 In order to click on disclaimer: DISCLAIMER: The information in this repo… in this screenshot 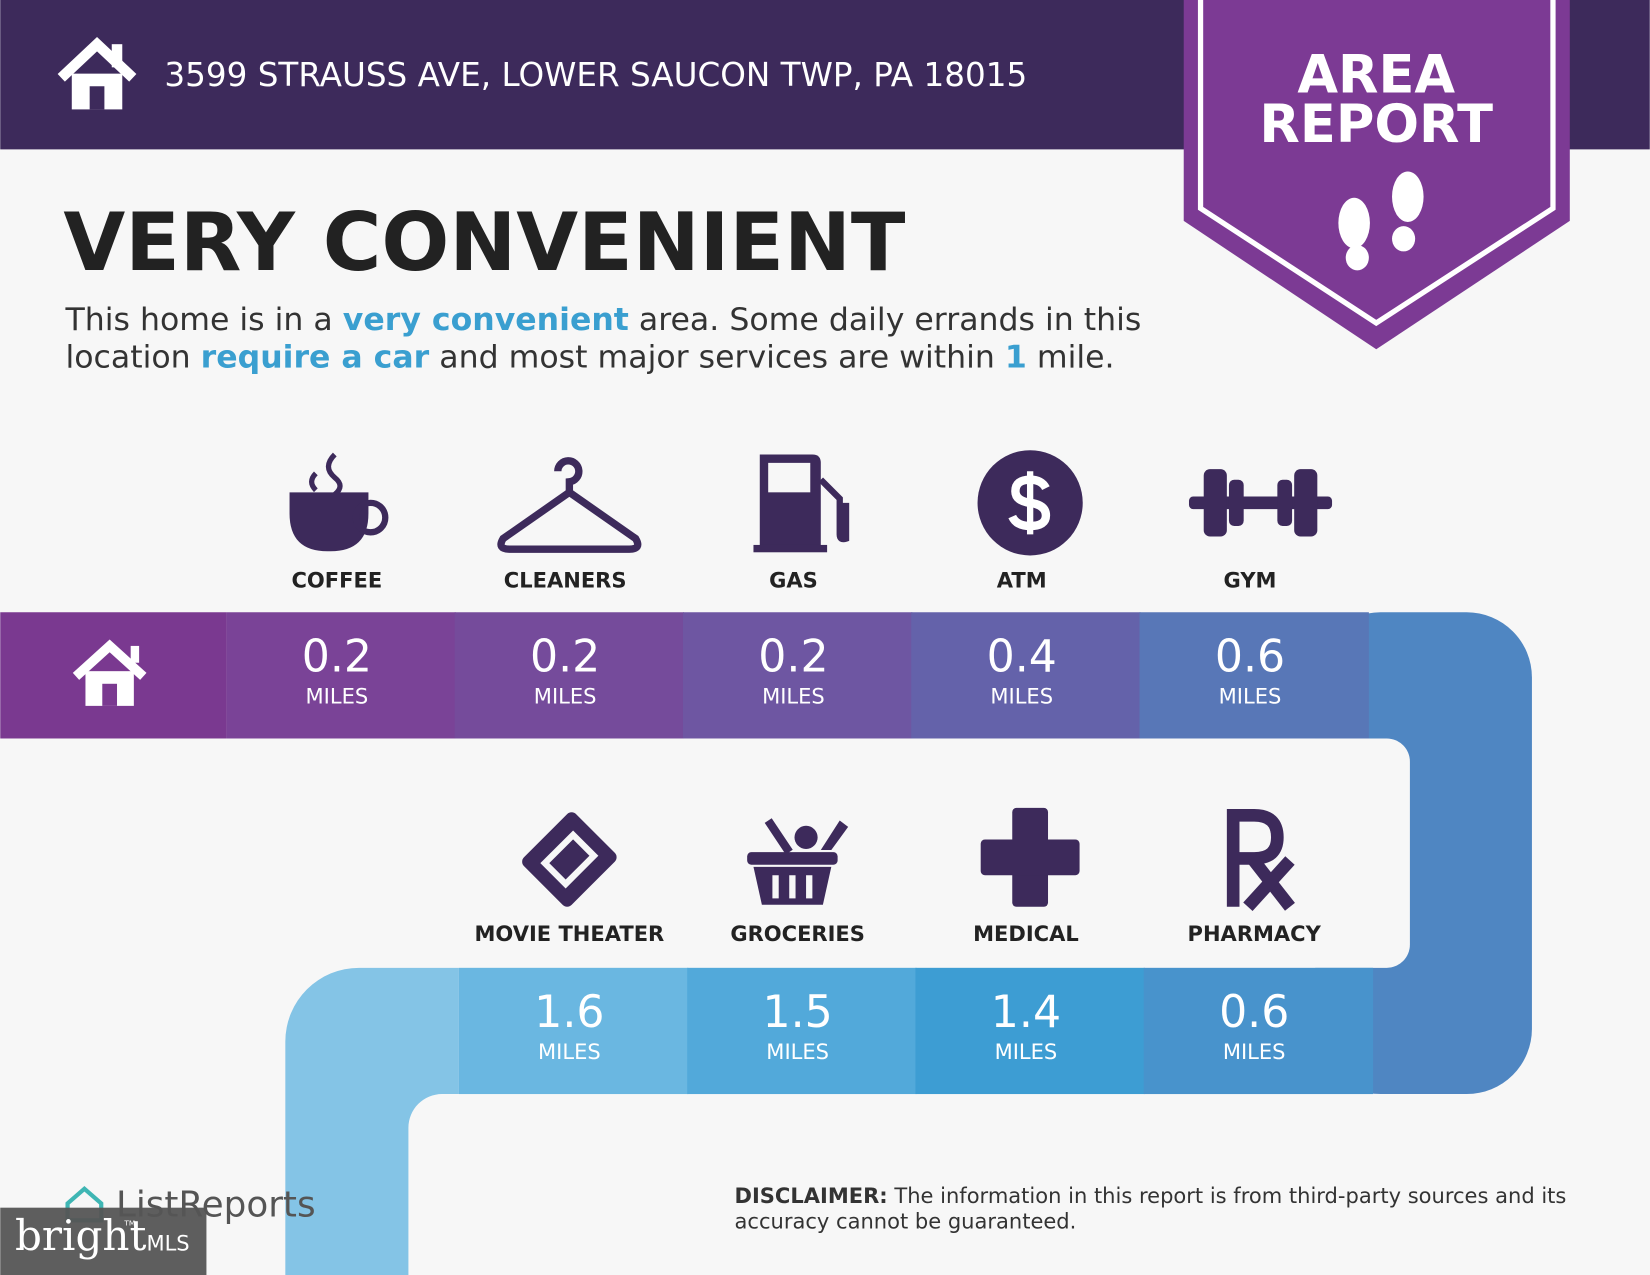, I will do `click(1151, 1195)`.